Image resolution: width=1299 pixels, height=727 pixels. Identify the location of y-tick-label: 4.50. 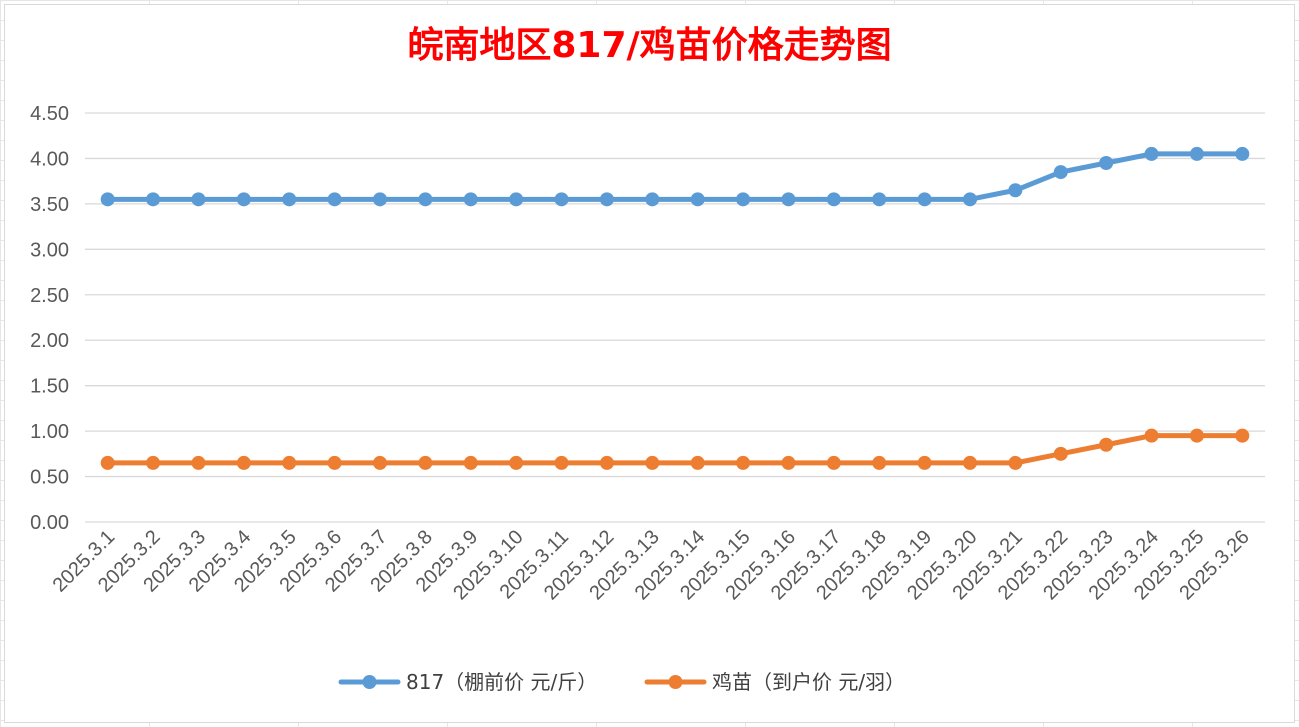
(49, 114).